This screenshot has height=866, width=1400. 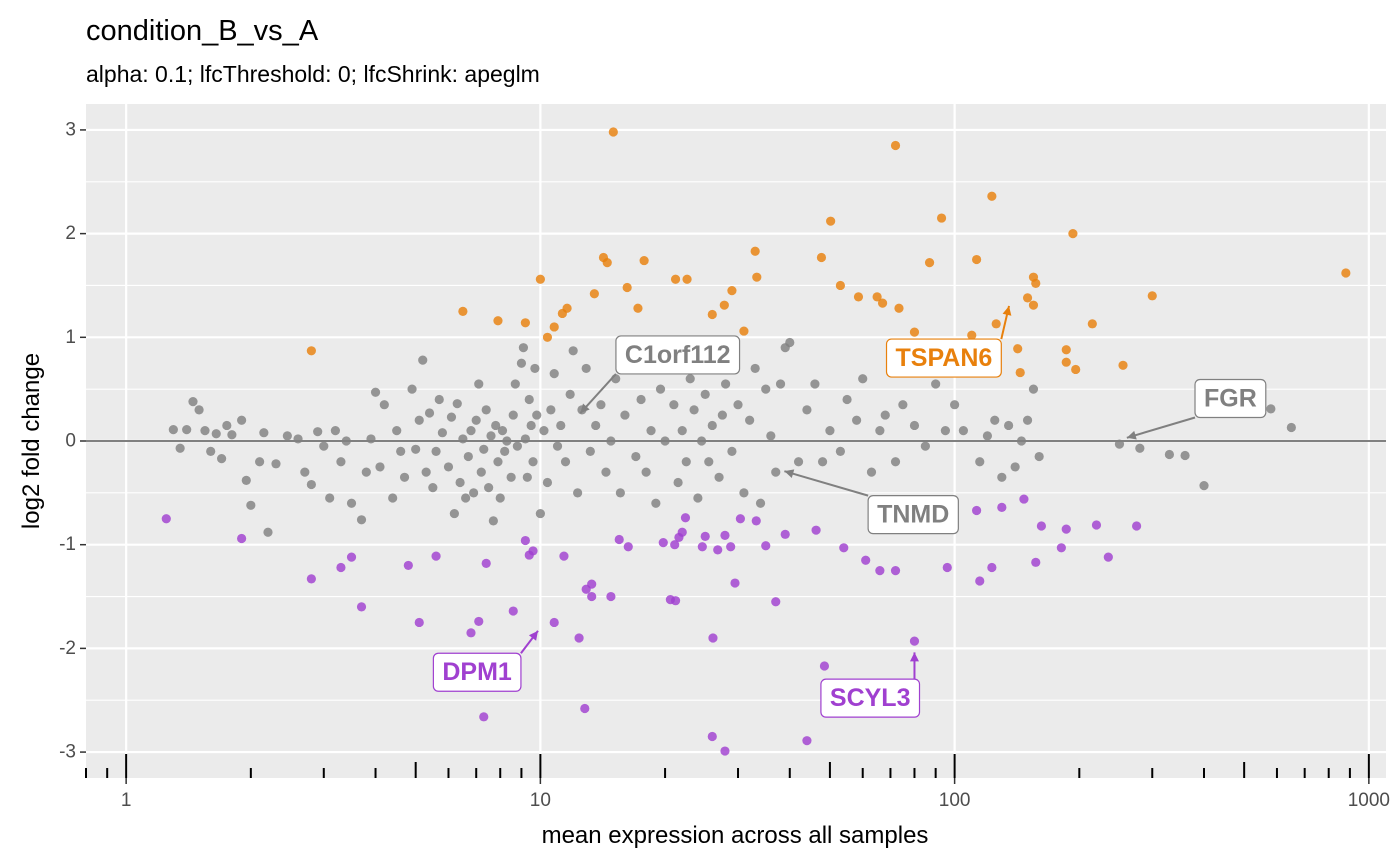 I want to click on y-tick-label: 1, so click(x=70, y=337).